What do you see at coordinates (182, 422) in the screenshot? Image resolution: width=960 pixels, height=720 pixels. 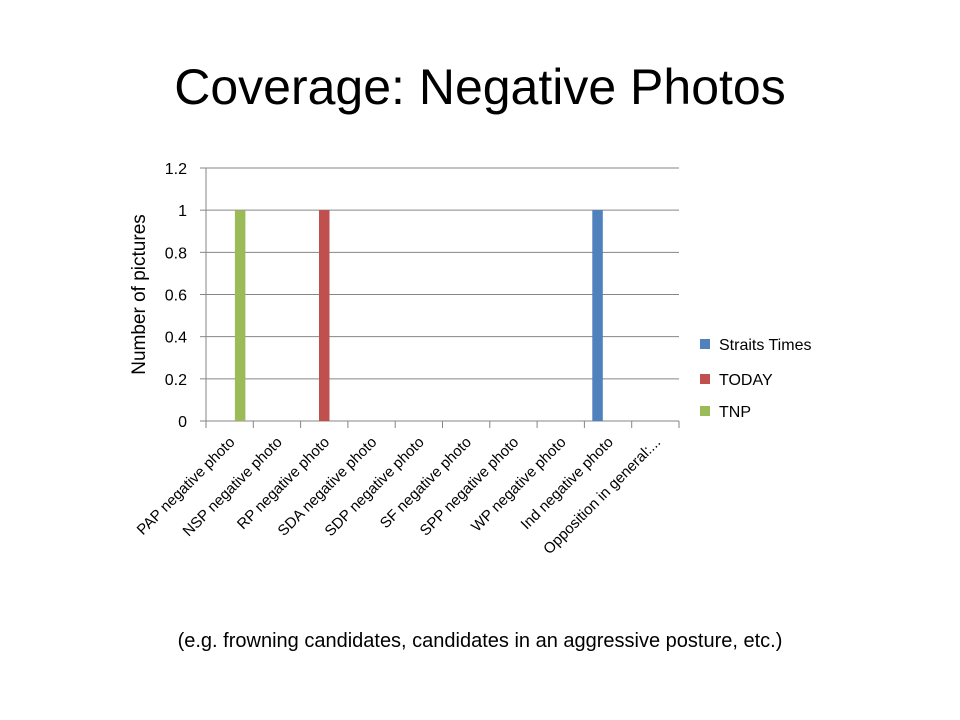 I see `y-tick-label: 0` at bounding box center [182, 422].